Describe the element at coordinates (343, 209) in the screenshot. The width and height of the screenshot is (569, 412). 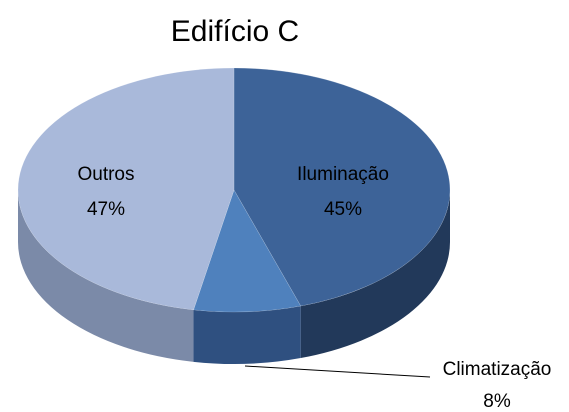
I see `slice-value: 45%` at that location.